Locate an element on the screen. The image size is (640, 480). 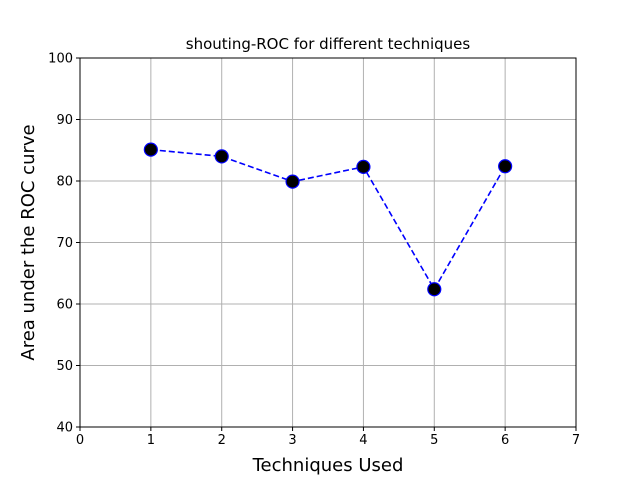
x-tick-label: 3 is located at coordinates (292, 440).